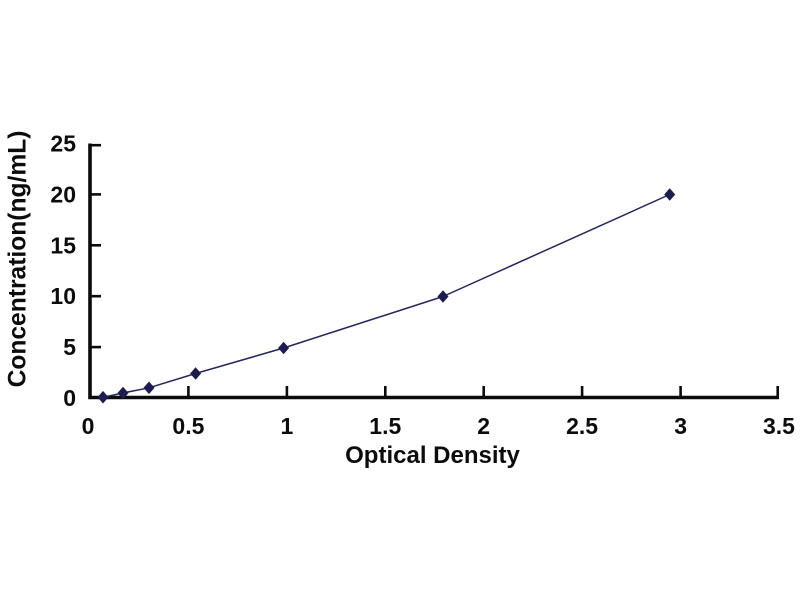 The image size is (800, 600). What do you see at coordinates (63, 296) in the screenshot?
I see `svg-text: 10` at bounding box center [63, 296].